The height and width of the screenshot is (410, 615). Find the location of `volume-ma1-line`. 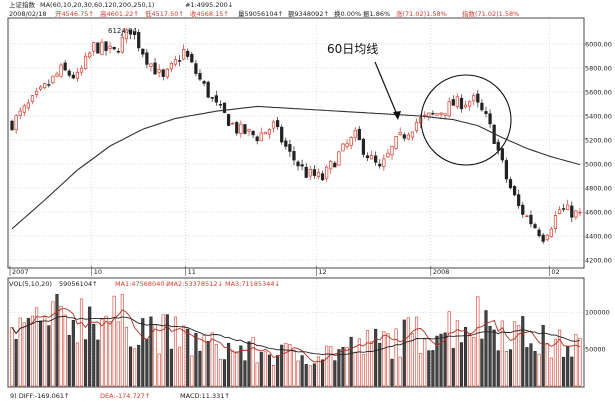

volume-ma1-line is located at coordinates (296, 335).